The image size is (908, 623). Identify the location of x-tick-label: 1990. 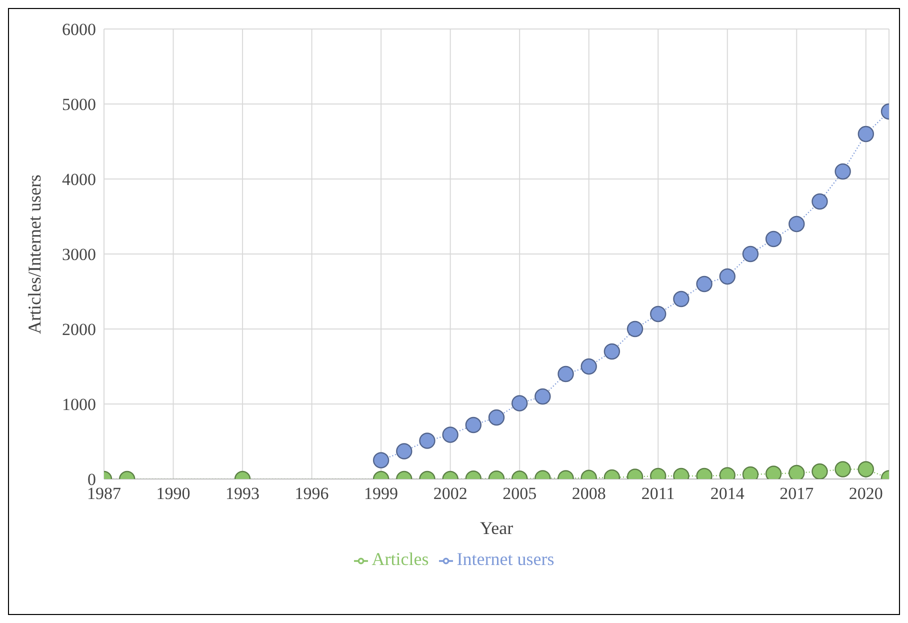
(173, 494).